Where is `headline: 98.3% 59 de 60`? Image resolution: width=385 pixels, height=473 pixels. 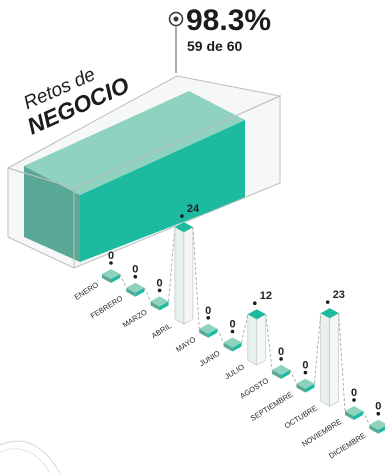
headline: 98.3% 59 de 60 is located at coordinates (219, 38).